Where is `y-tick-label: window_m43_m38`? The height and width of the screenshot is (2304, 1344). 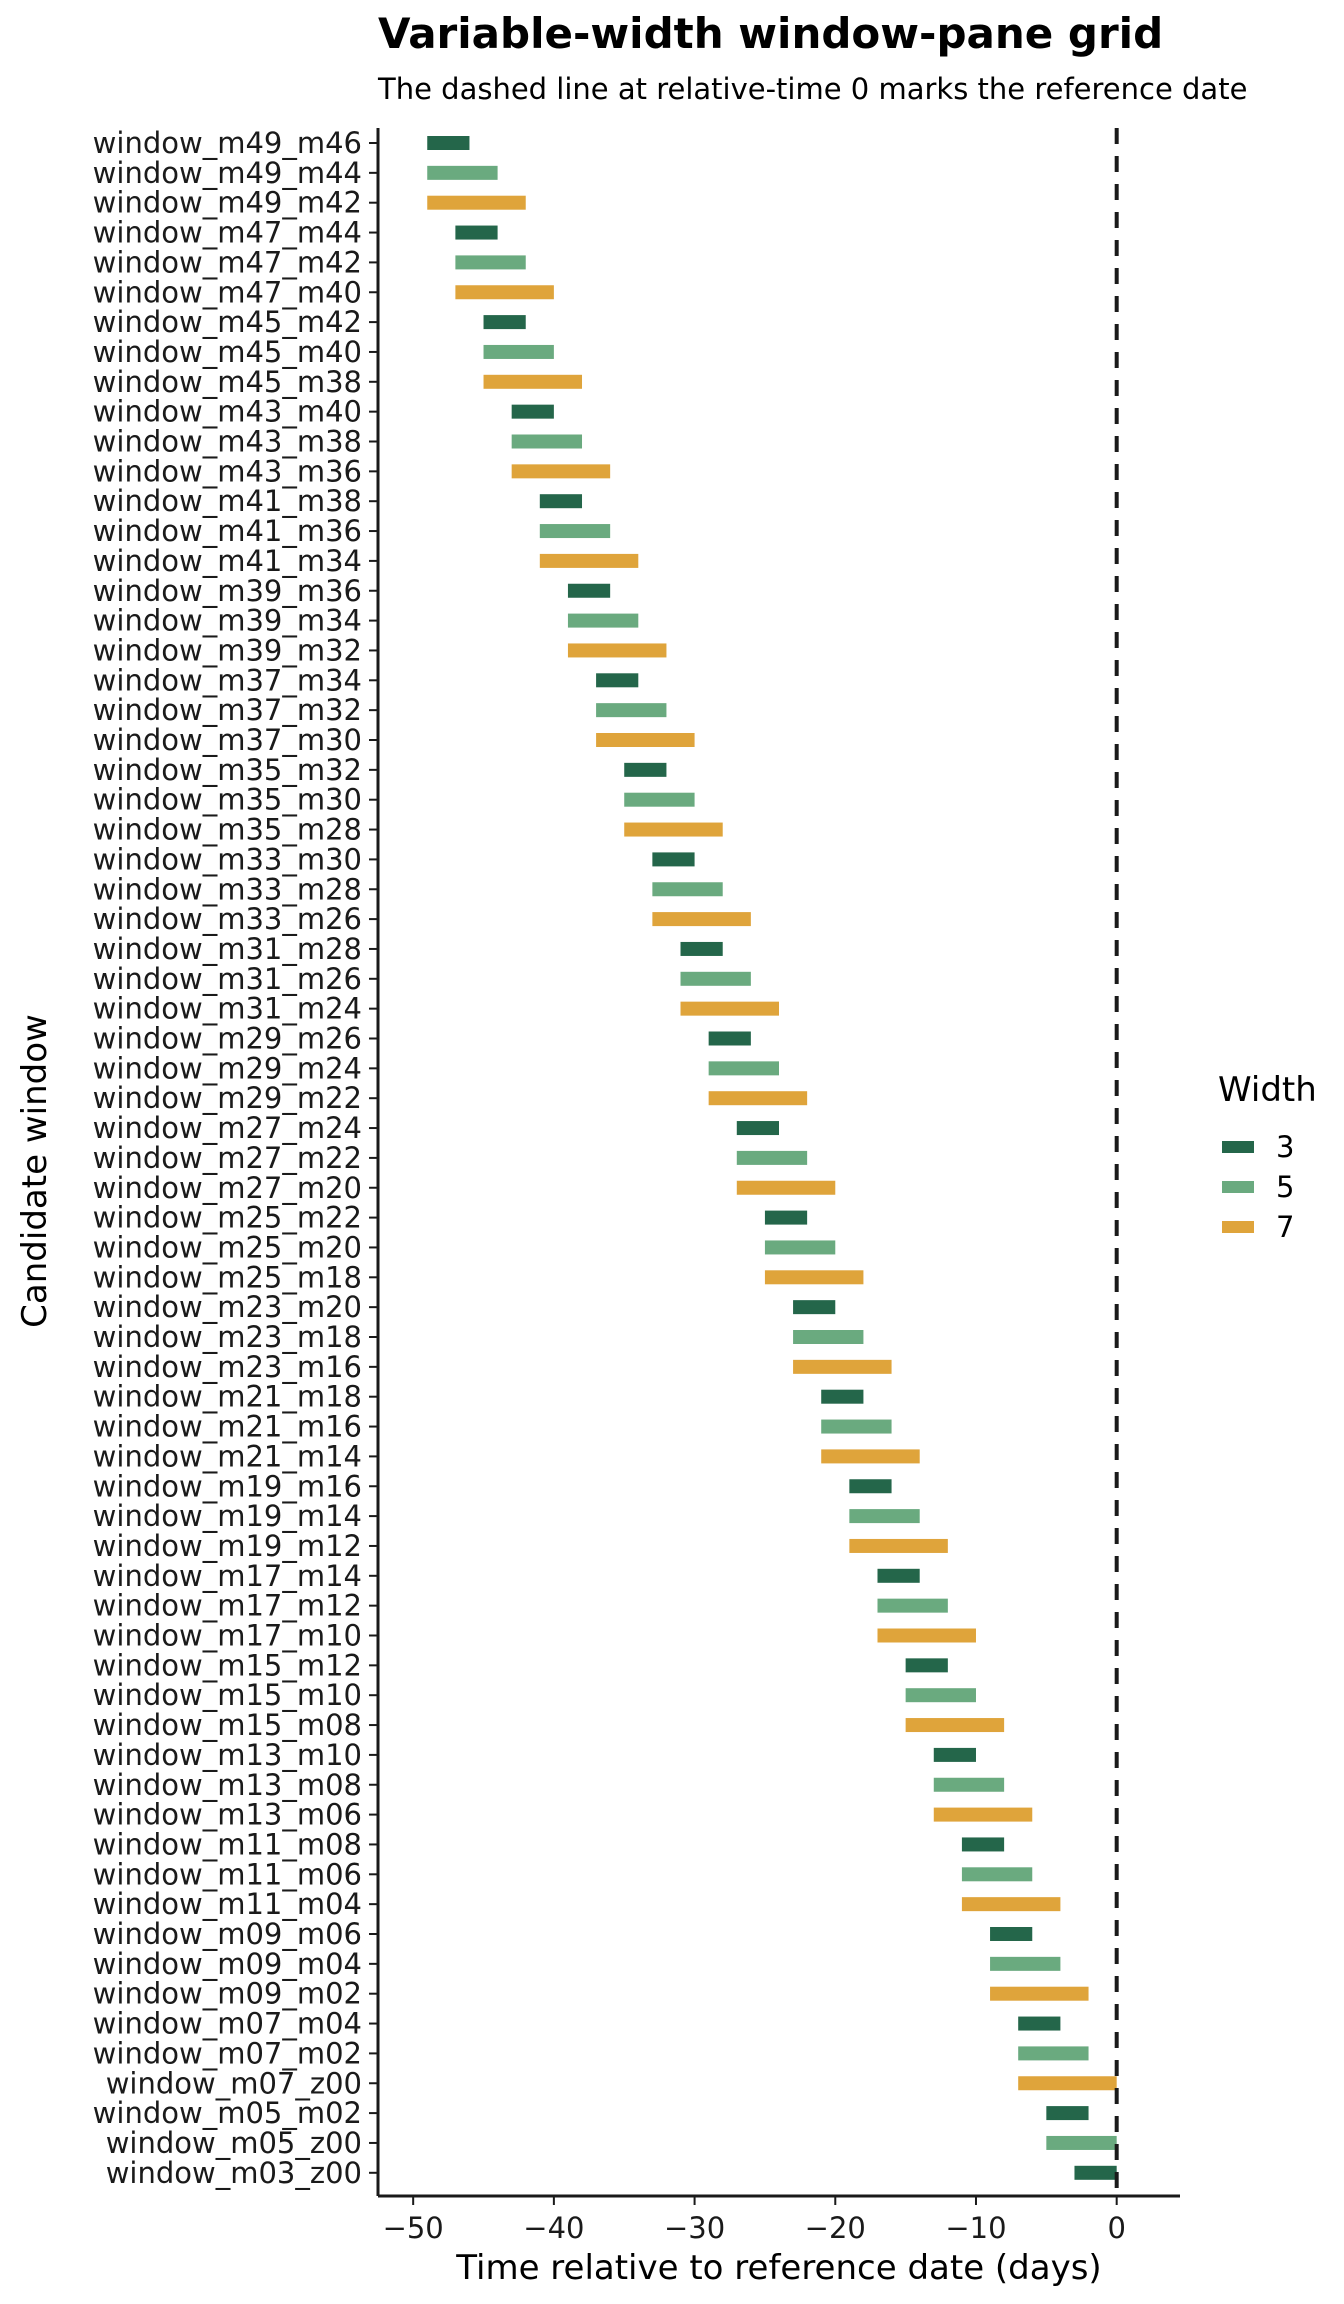
y-tick-label: window_m43_m38 is located at coordinates (227, 442).